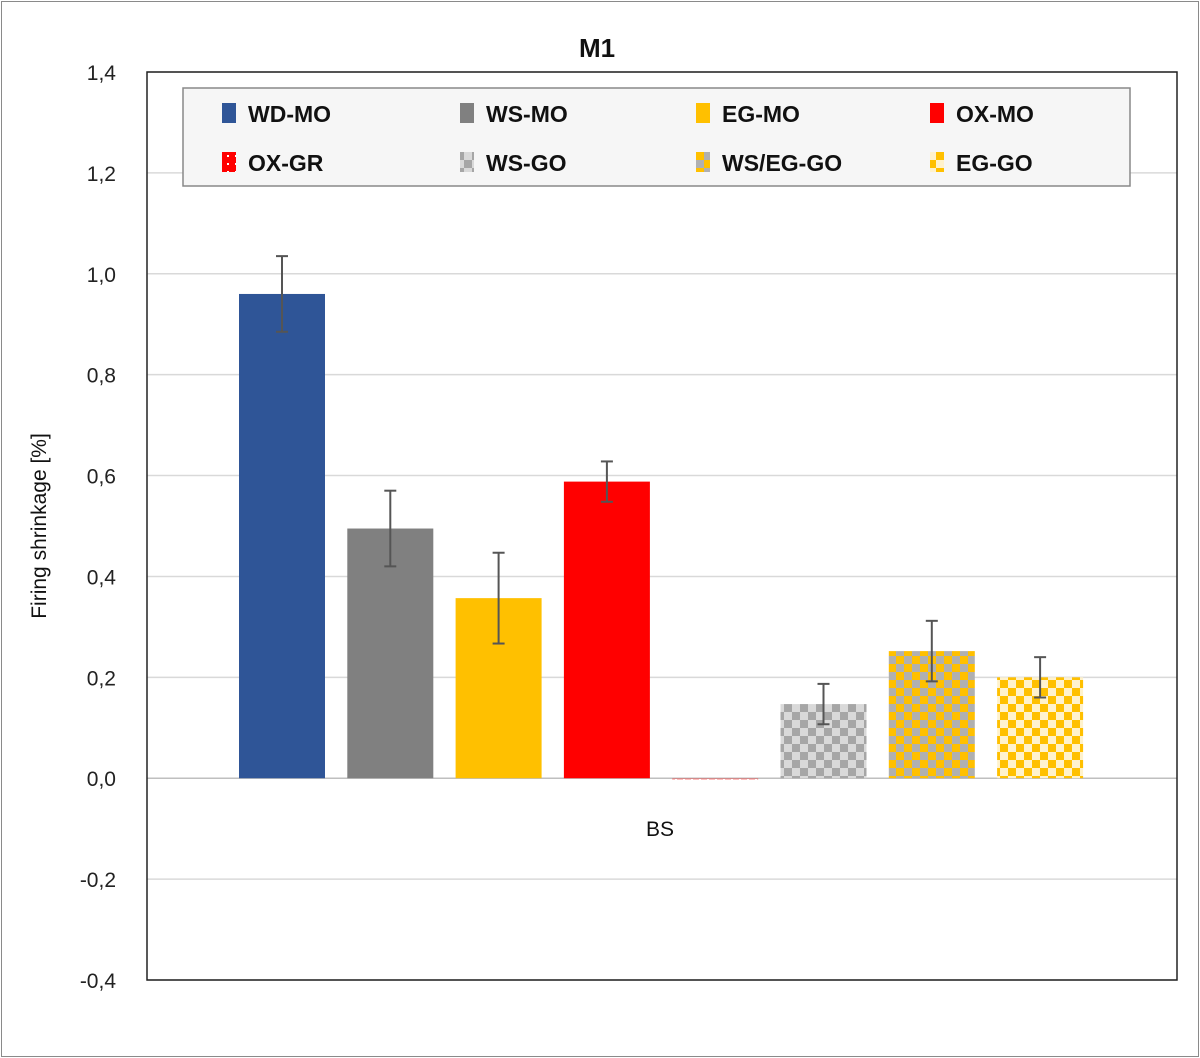 Image resolution: width=1200 pixels, height=1058 pixels. I want to click on y-tick-label: 0,0, so click(101, 779).